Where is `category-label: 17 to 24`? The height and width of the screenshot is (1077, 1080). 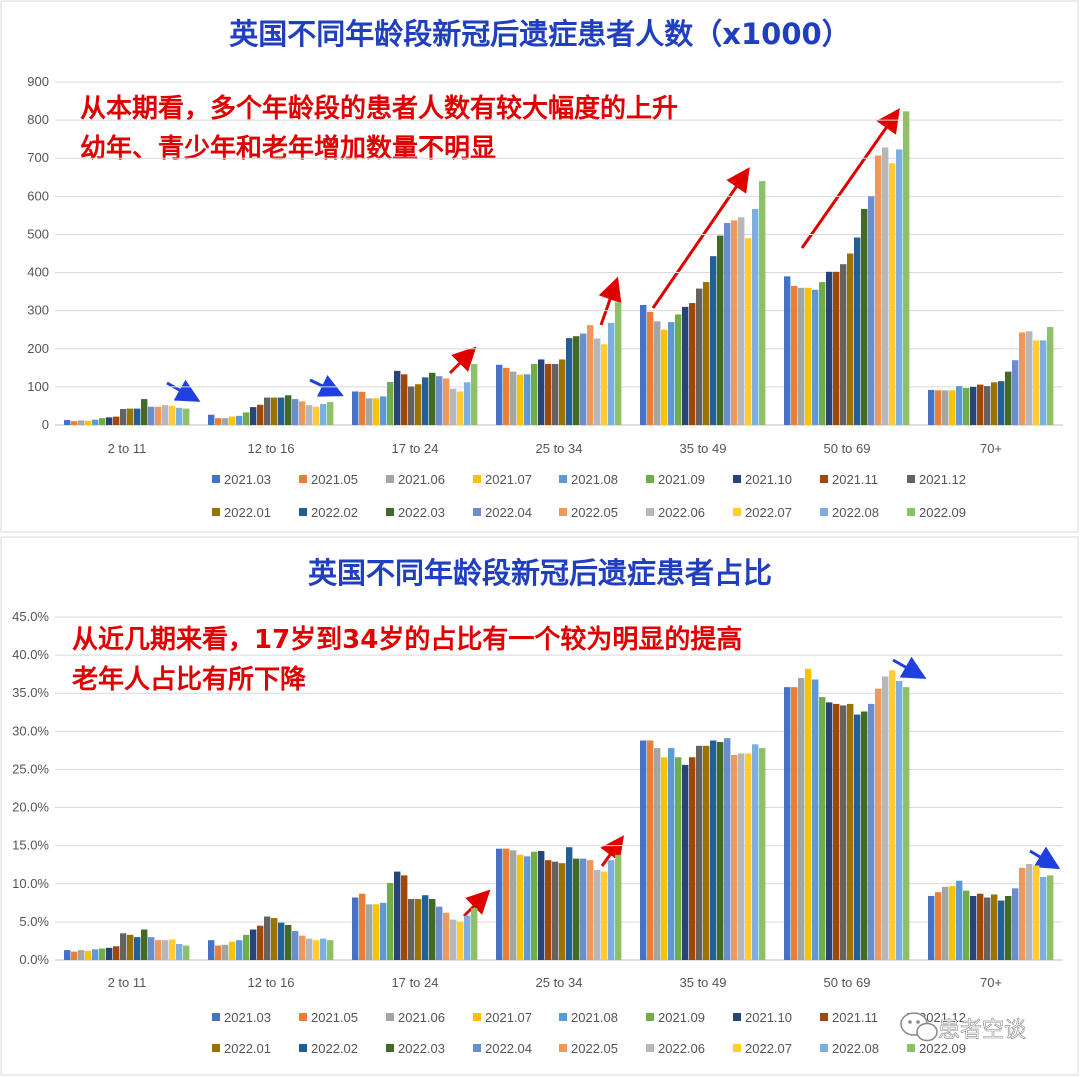
category-label: 17 to 24 is located at coordinates (415, 448).